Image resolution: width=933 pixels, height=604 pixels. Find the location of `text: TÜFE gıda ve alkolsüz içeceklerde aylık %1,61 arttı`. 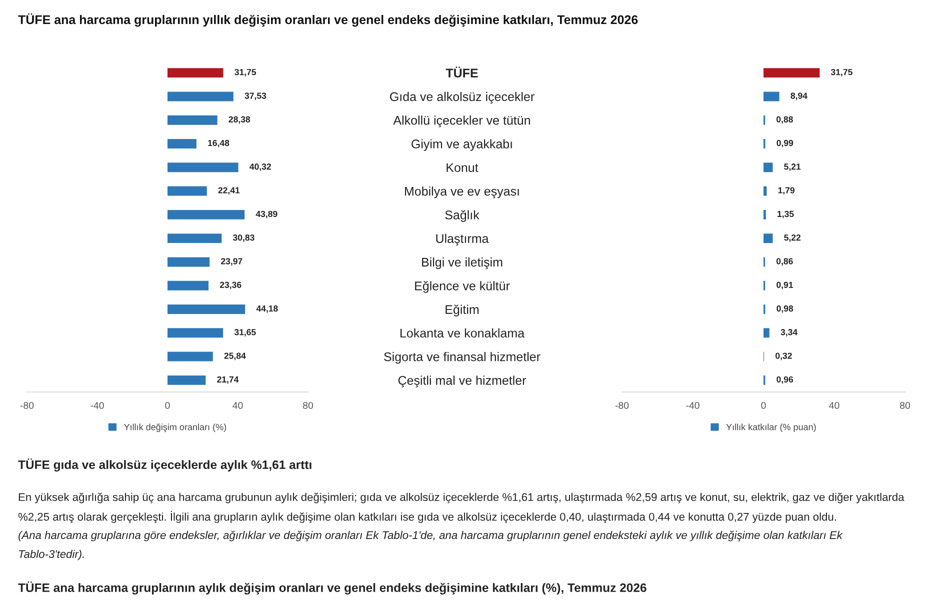

text: TÜFE gıda ve alkolsüz içeceklerde aylık %1,61 arttı is located at coordinates (165, 465).